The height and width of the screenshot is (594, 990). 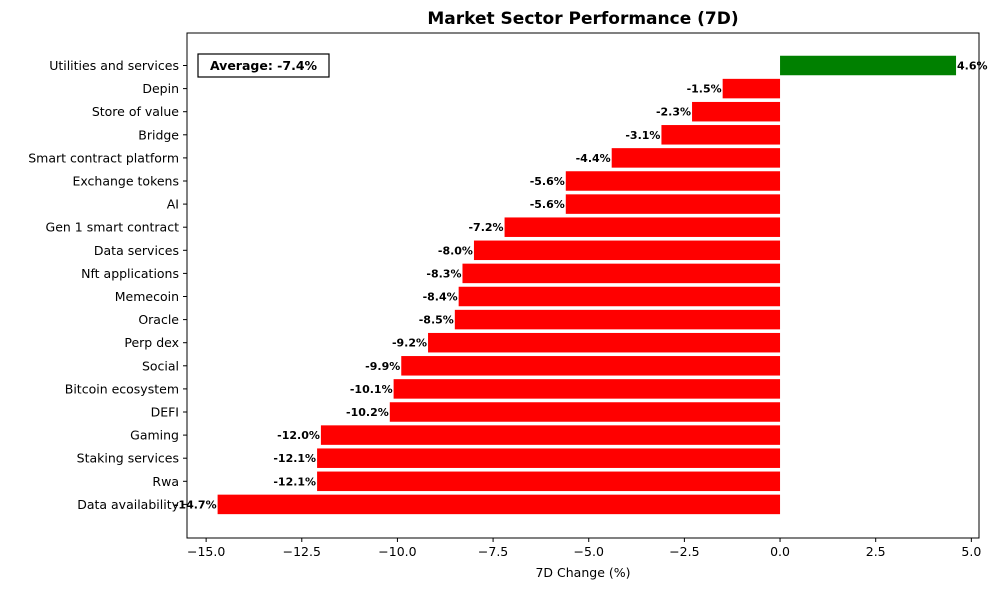 I want to click on average-annotation-text: Average: -7.4%, so click(x=264, y=65).